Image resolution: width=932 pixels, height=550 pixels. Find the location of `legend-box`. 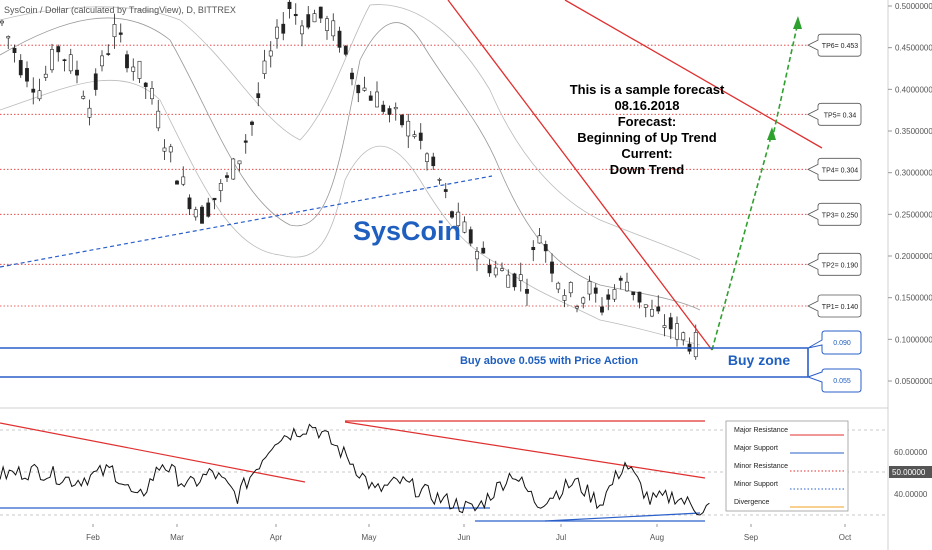

legend-box is located at coordinates (787, 466).